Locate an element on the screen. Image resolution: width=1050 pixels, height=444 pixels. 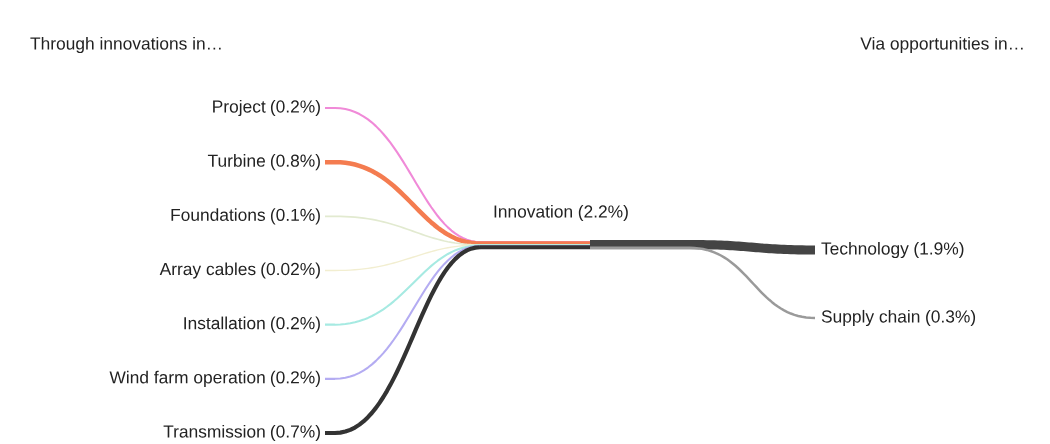
data-label: (1.9%) is located at coordinates (939, 250).